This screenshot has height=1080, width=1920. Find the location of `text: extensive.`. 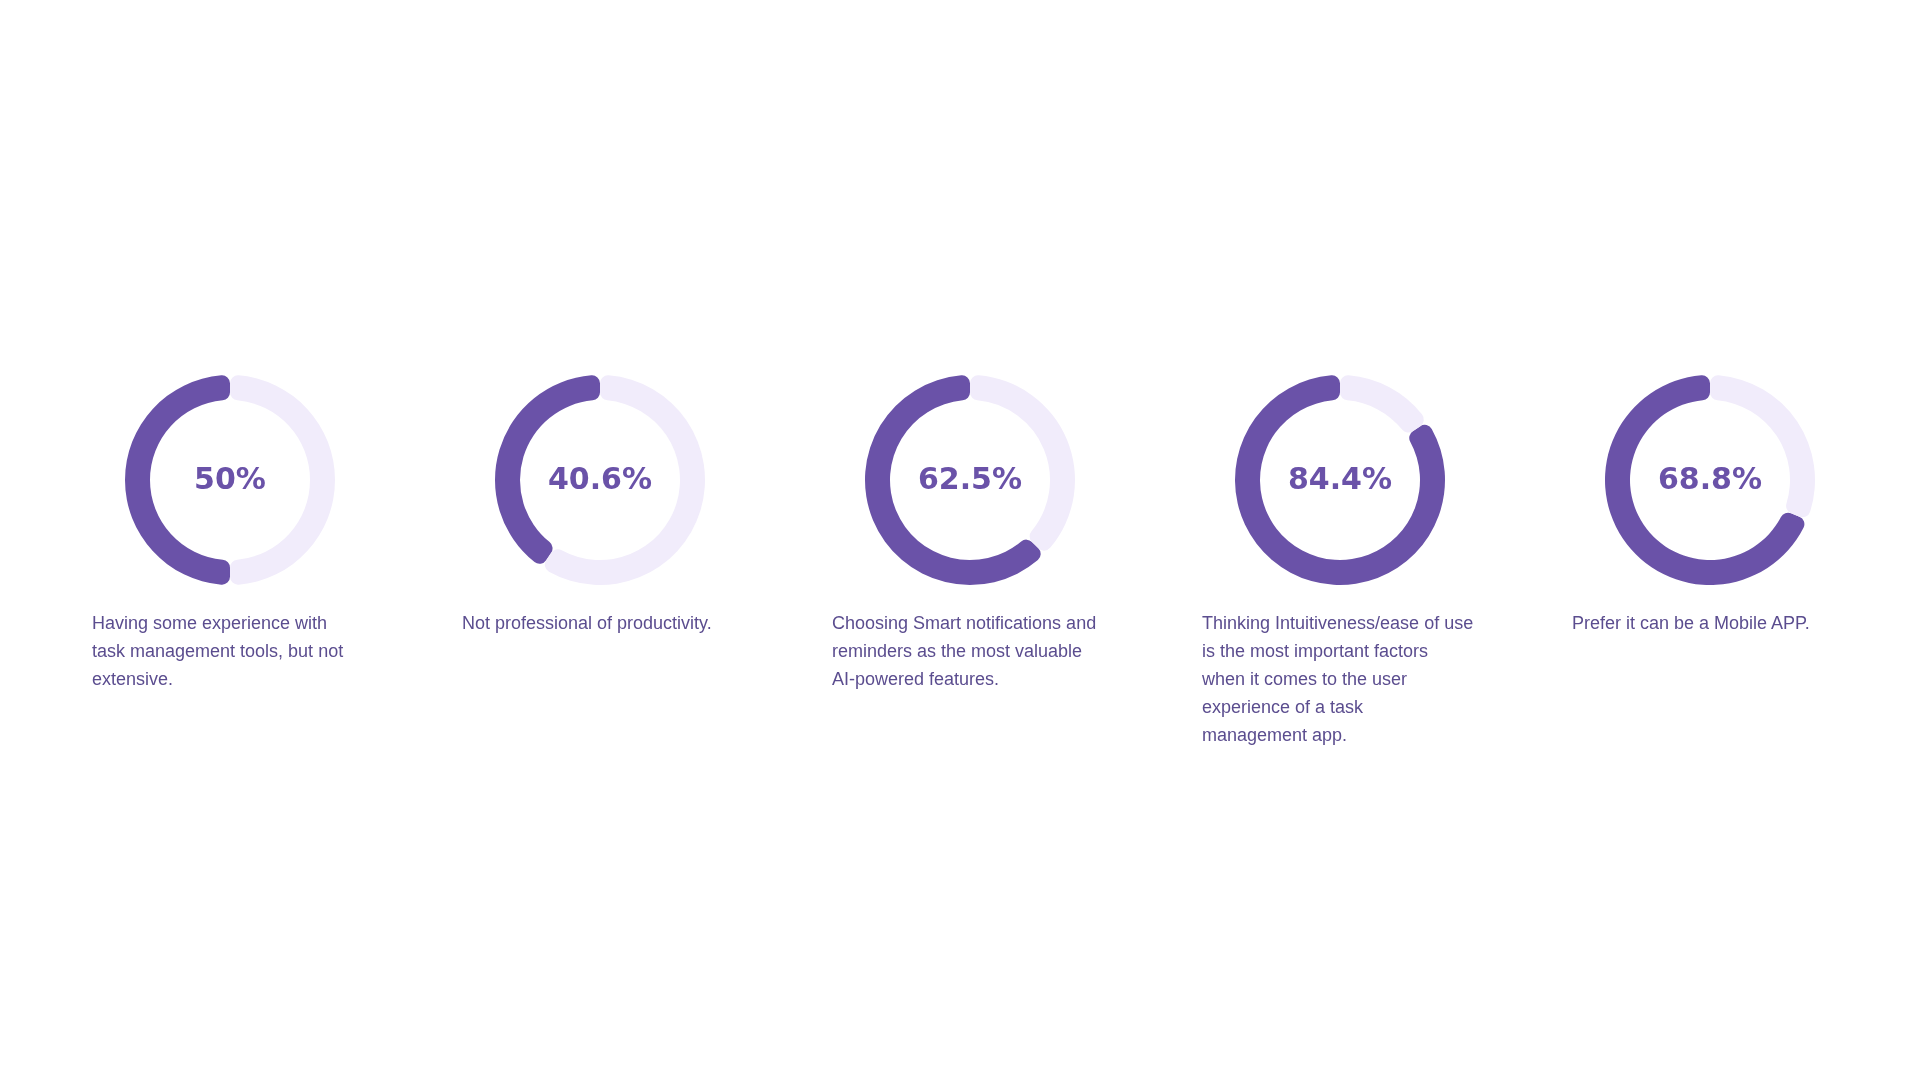

text: extensive. is located at coordinates (133, 679).